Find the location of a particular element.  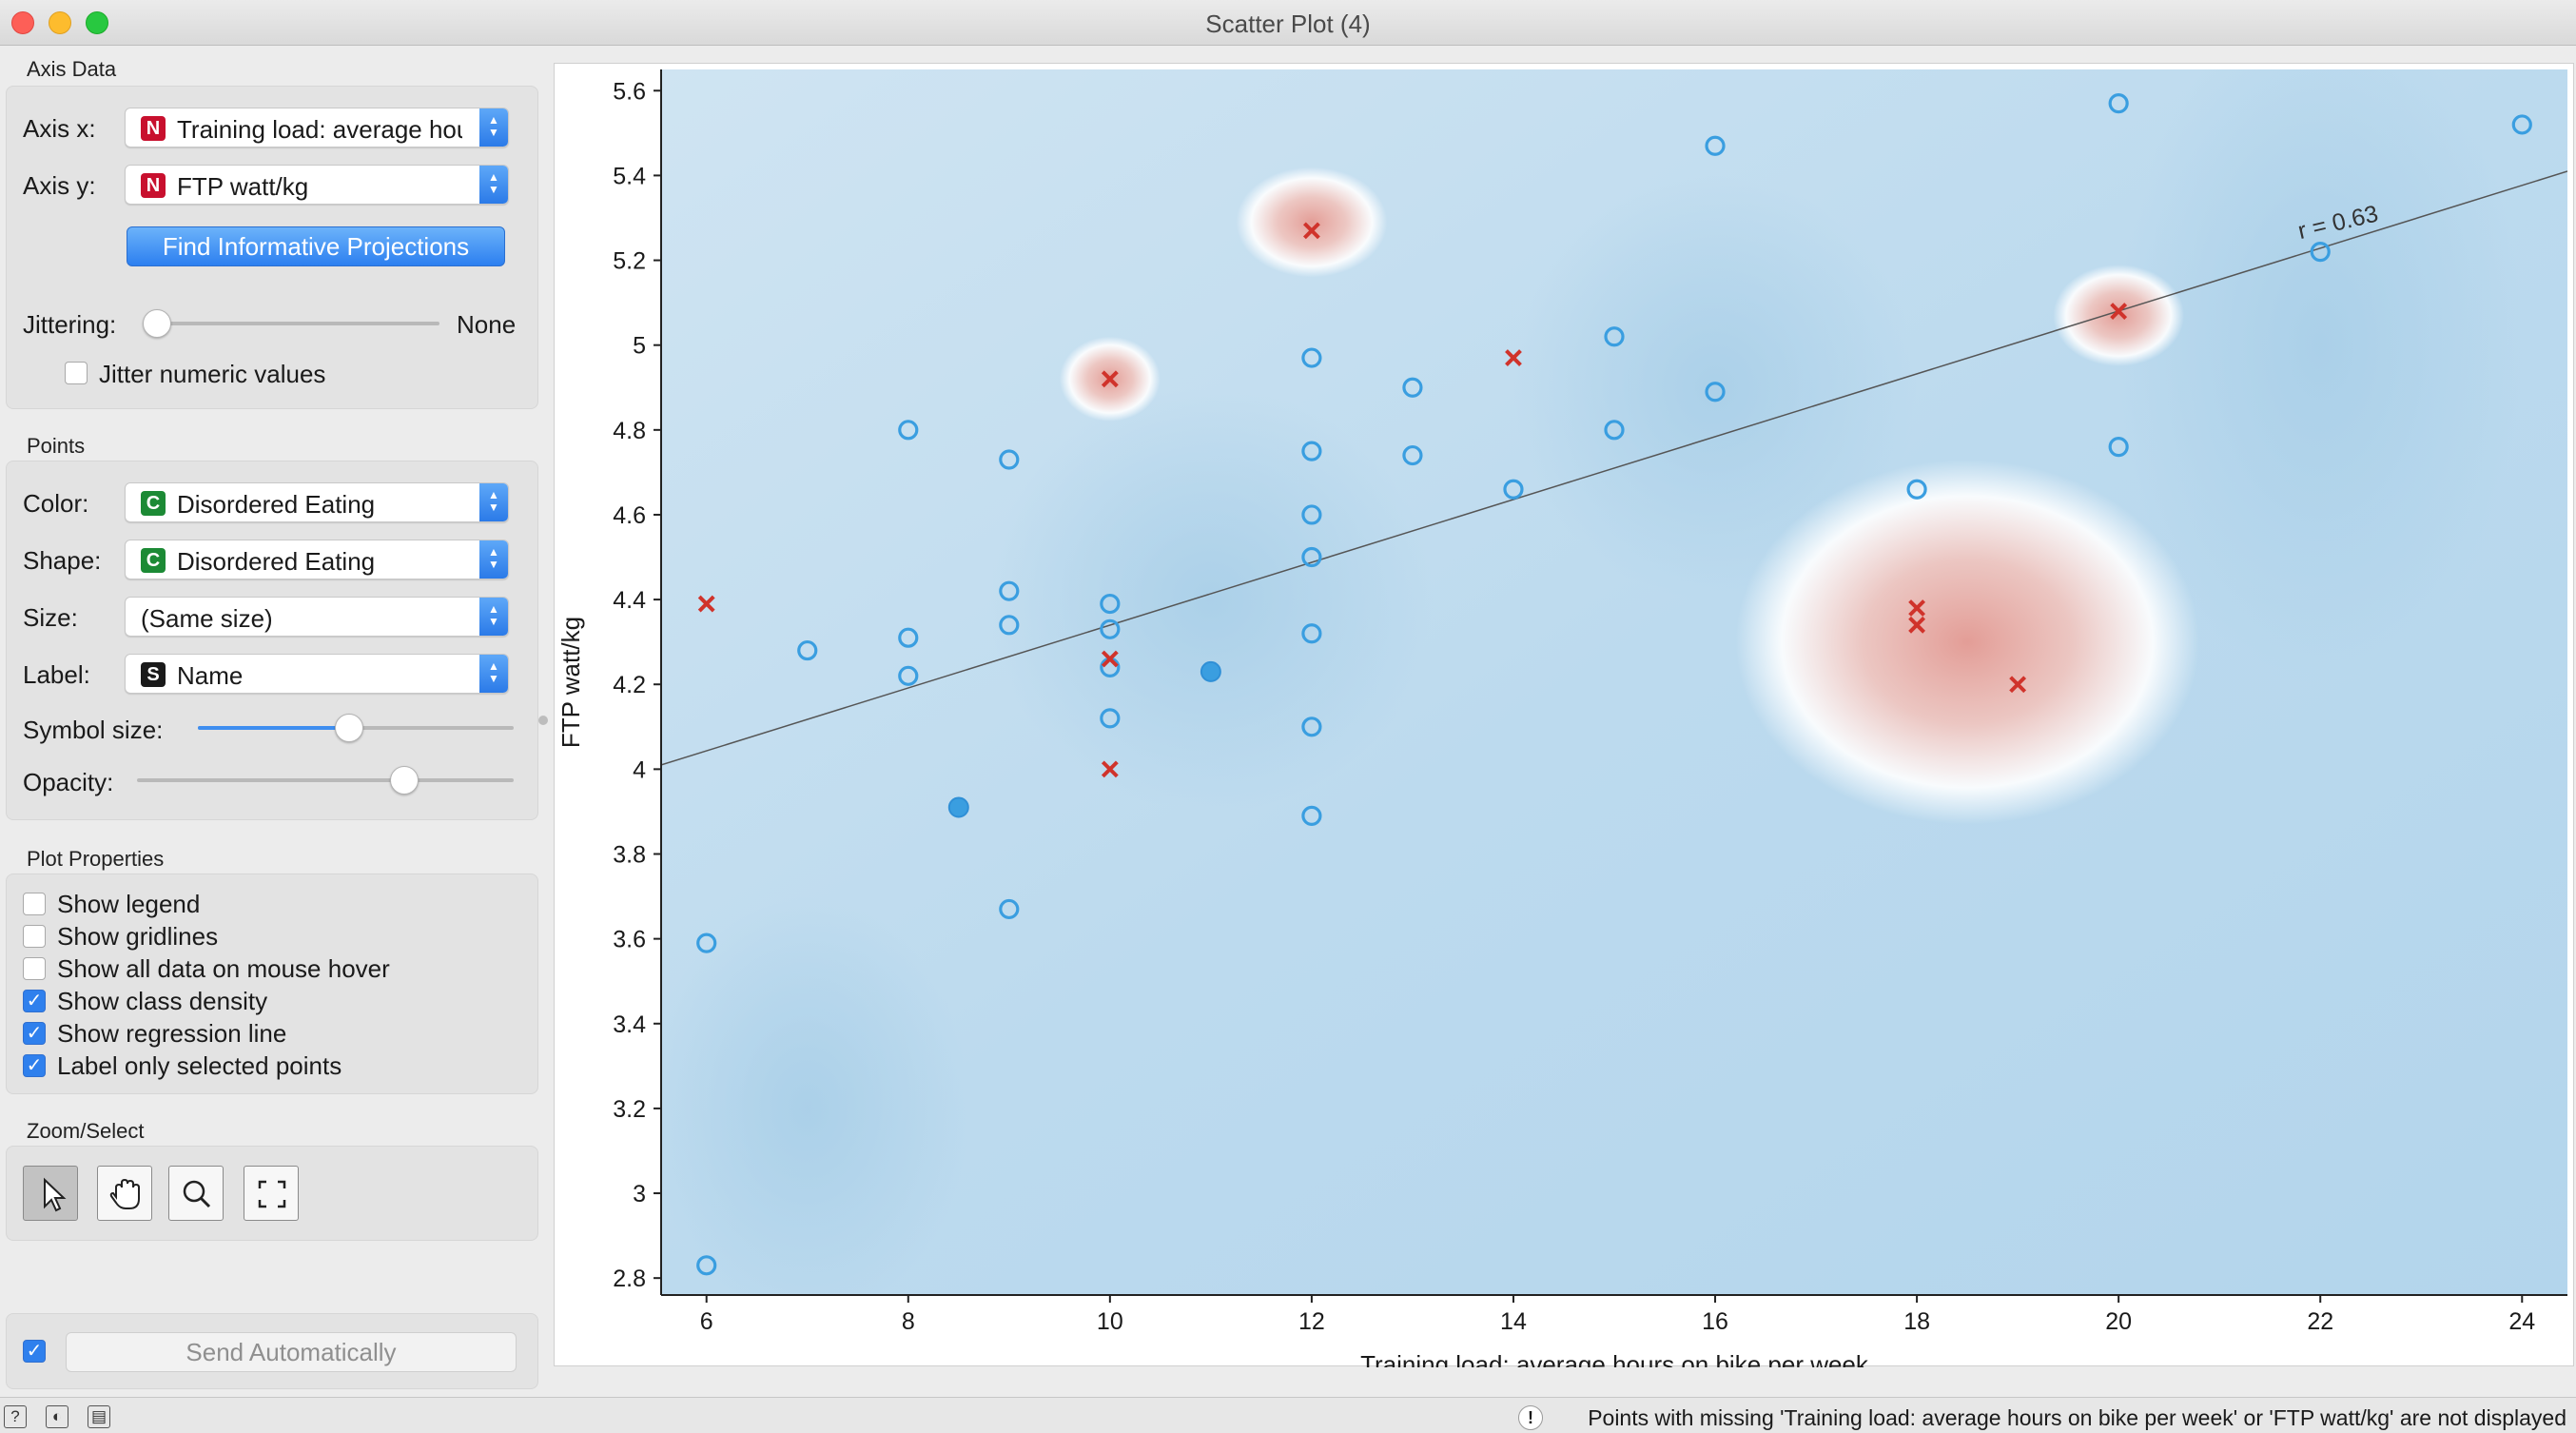

plot-property-label: Show gridlines is located at coordinates (138, 937).